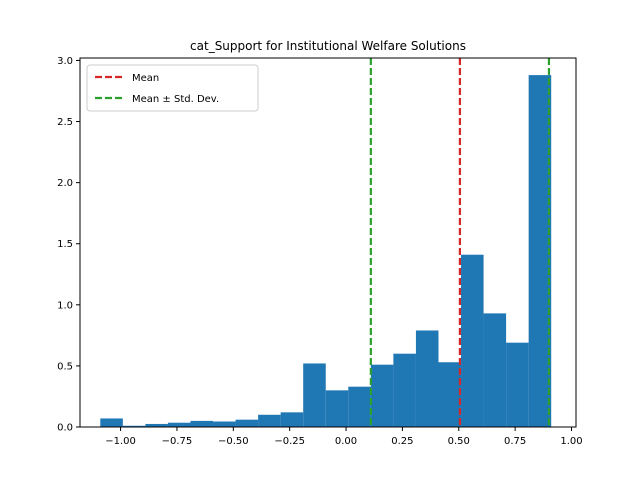 This screenshot has height=480, width=640. What do you see at coordinates (289, 441) in the screenshot?
I see `x-tick-label: −0.25` at bounding box center [289, 441].